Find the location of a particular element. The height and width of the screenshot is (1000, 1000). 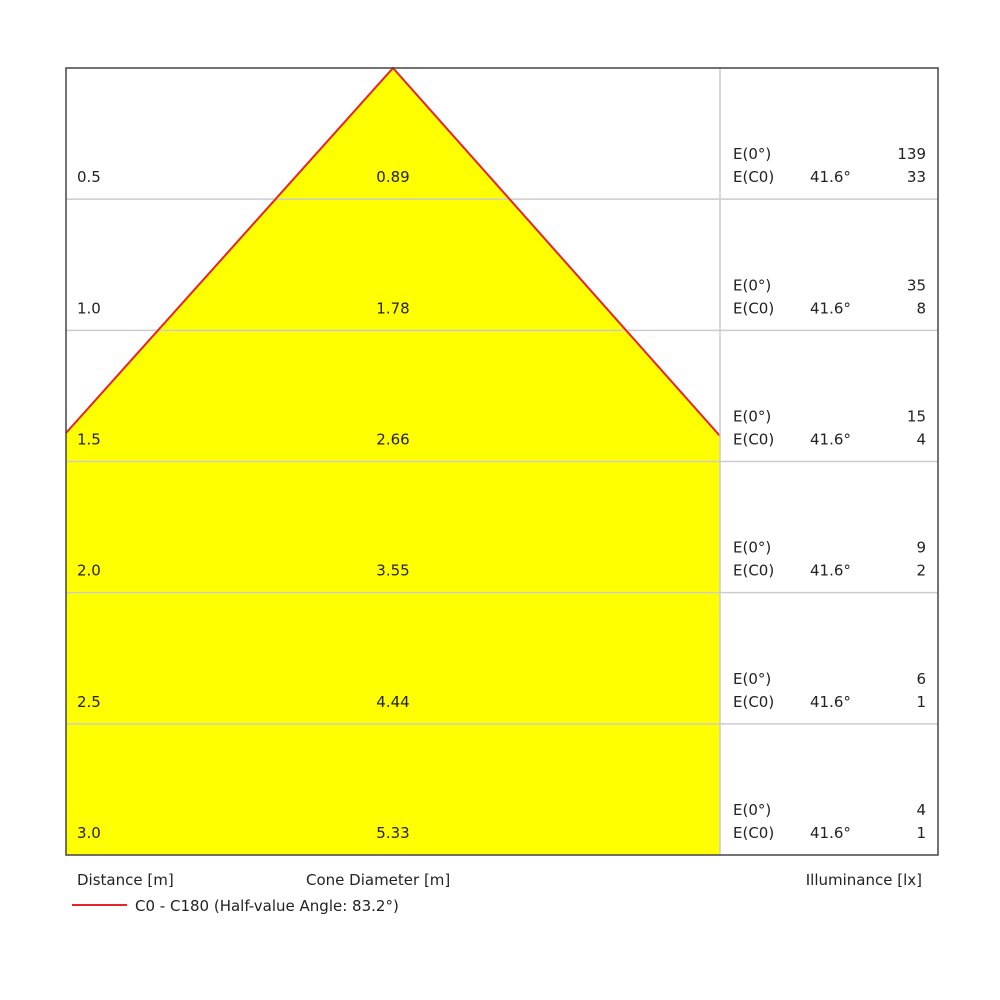

e0-value: 6 is located at coordinates (921, 679).